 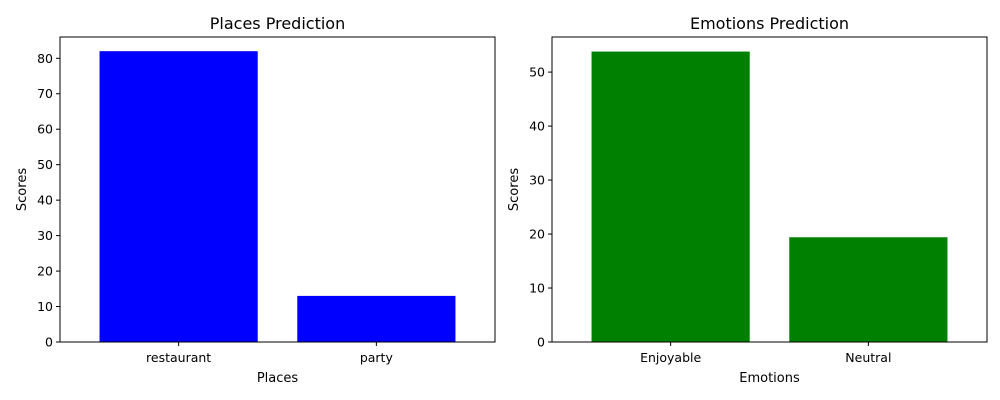 What do you see at coordinates (178, 197) in the screenshot?
I see `bar-restaurant` at bounding box center [178, 197].